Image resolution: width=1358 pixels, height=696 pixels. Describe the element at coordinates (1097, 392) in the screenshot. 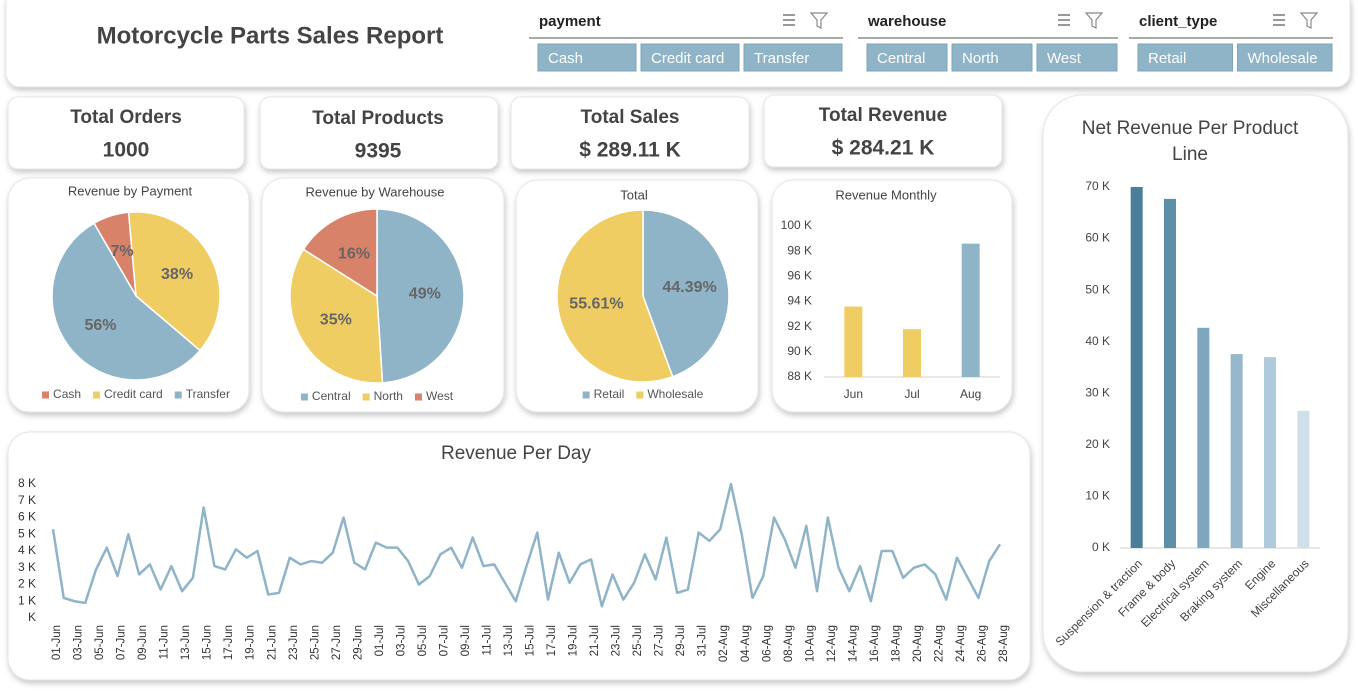

I see `y-tick-label: 30 K` at that location.